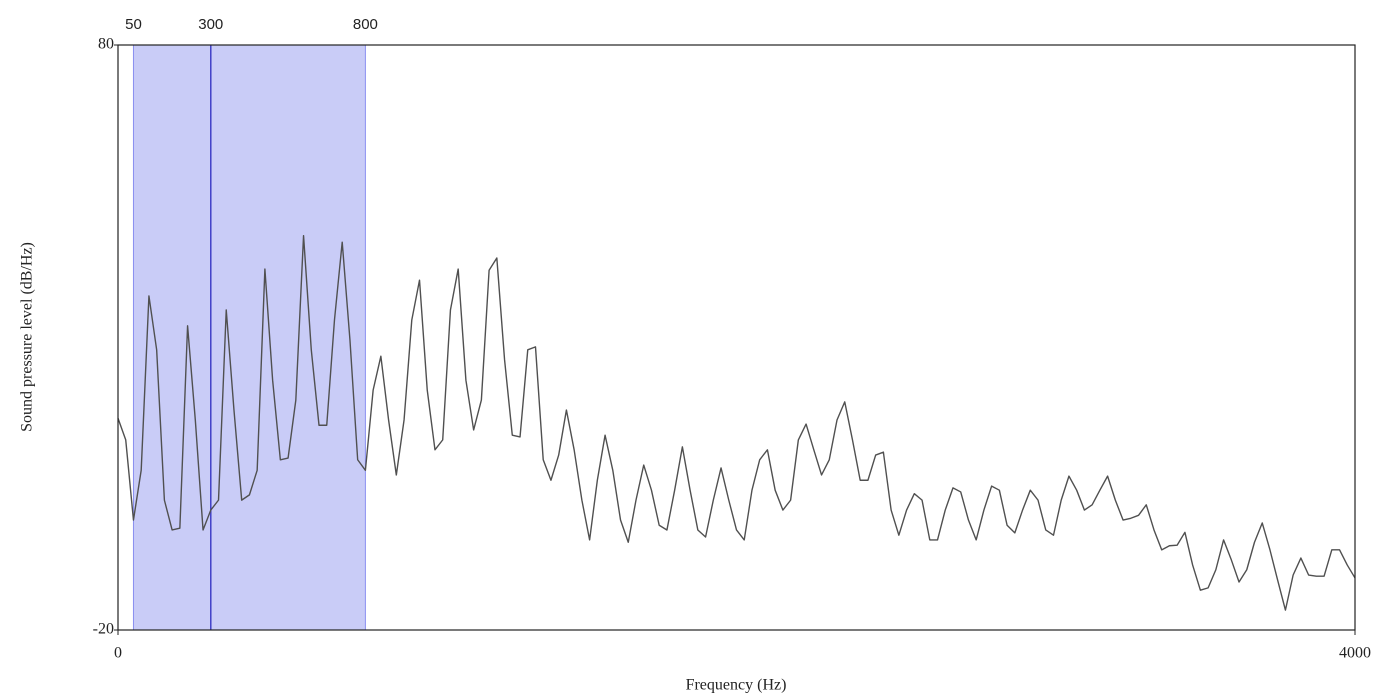 The height and width of the screenshot is (700, 1387). Describe the element at coordinates (118, 653) in the screenshot. I see `x-tick-label: 0` at that location.